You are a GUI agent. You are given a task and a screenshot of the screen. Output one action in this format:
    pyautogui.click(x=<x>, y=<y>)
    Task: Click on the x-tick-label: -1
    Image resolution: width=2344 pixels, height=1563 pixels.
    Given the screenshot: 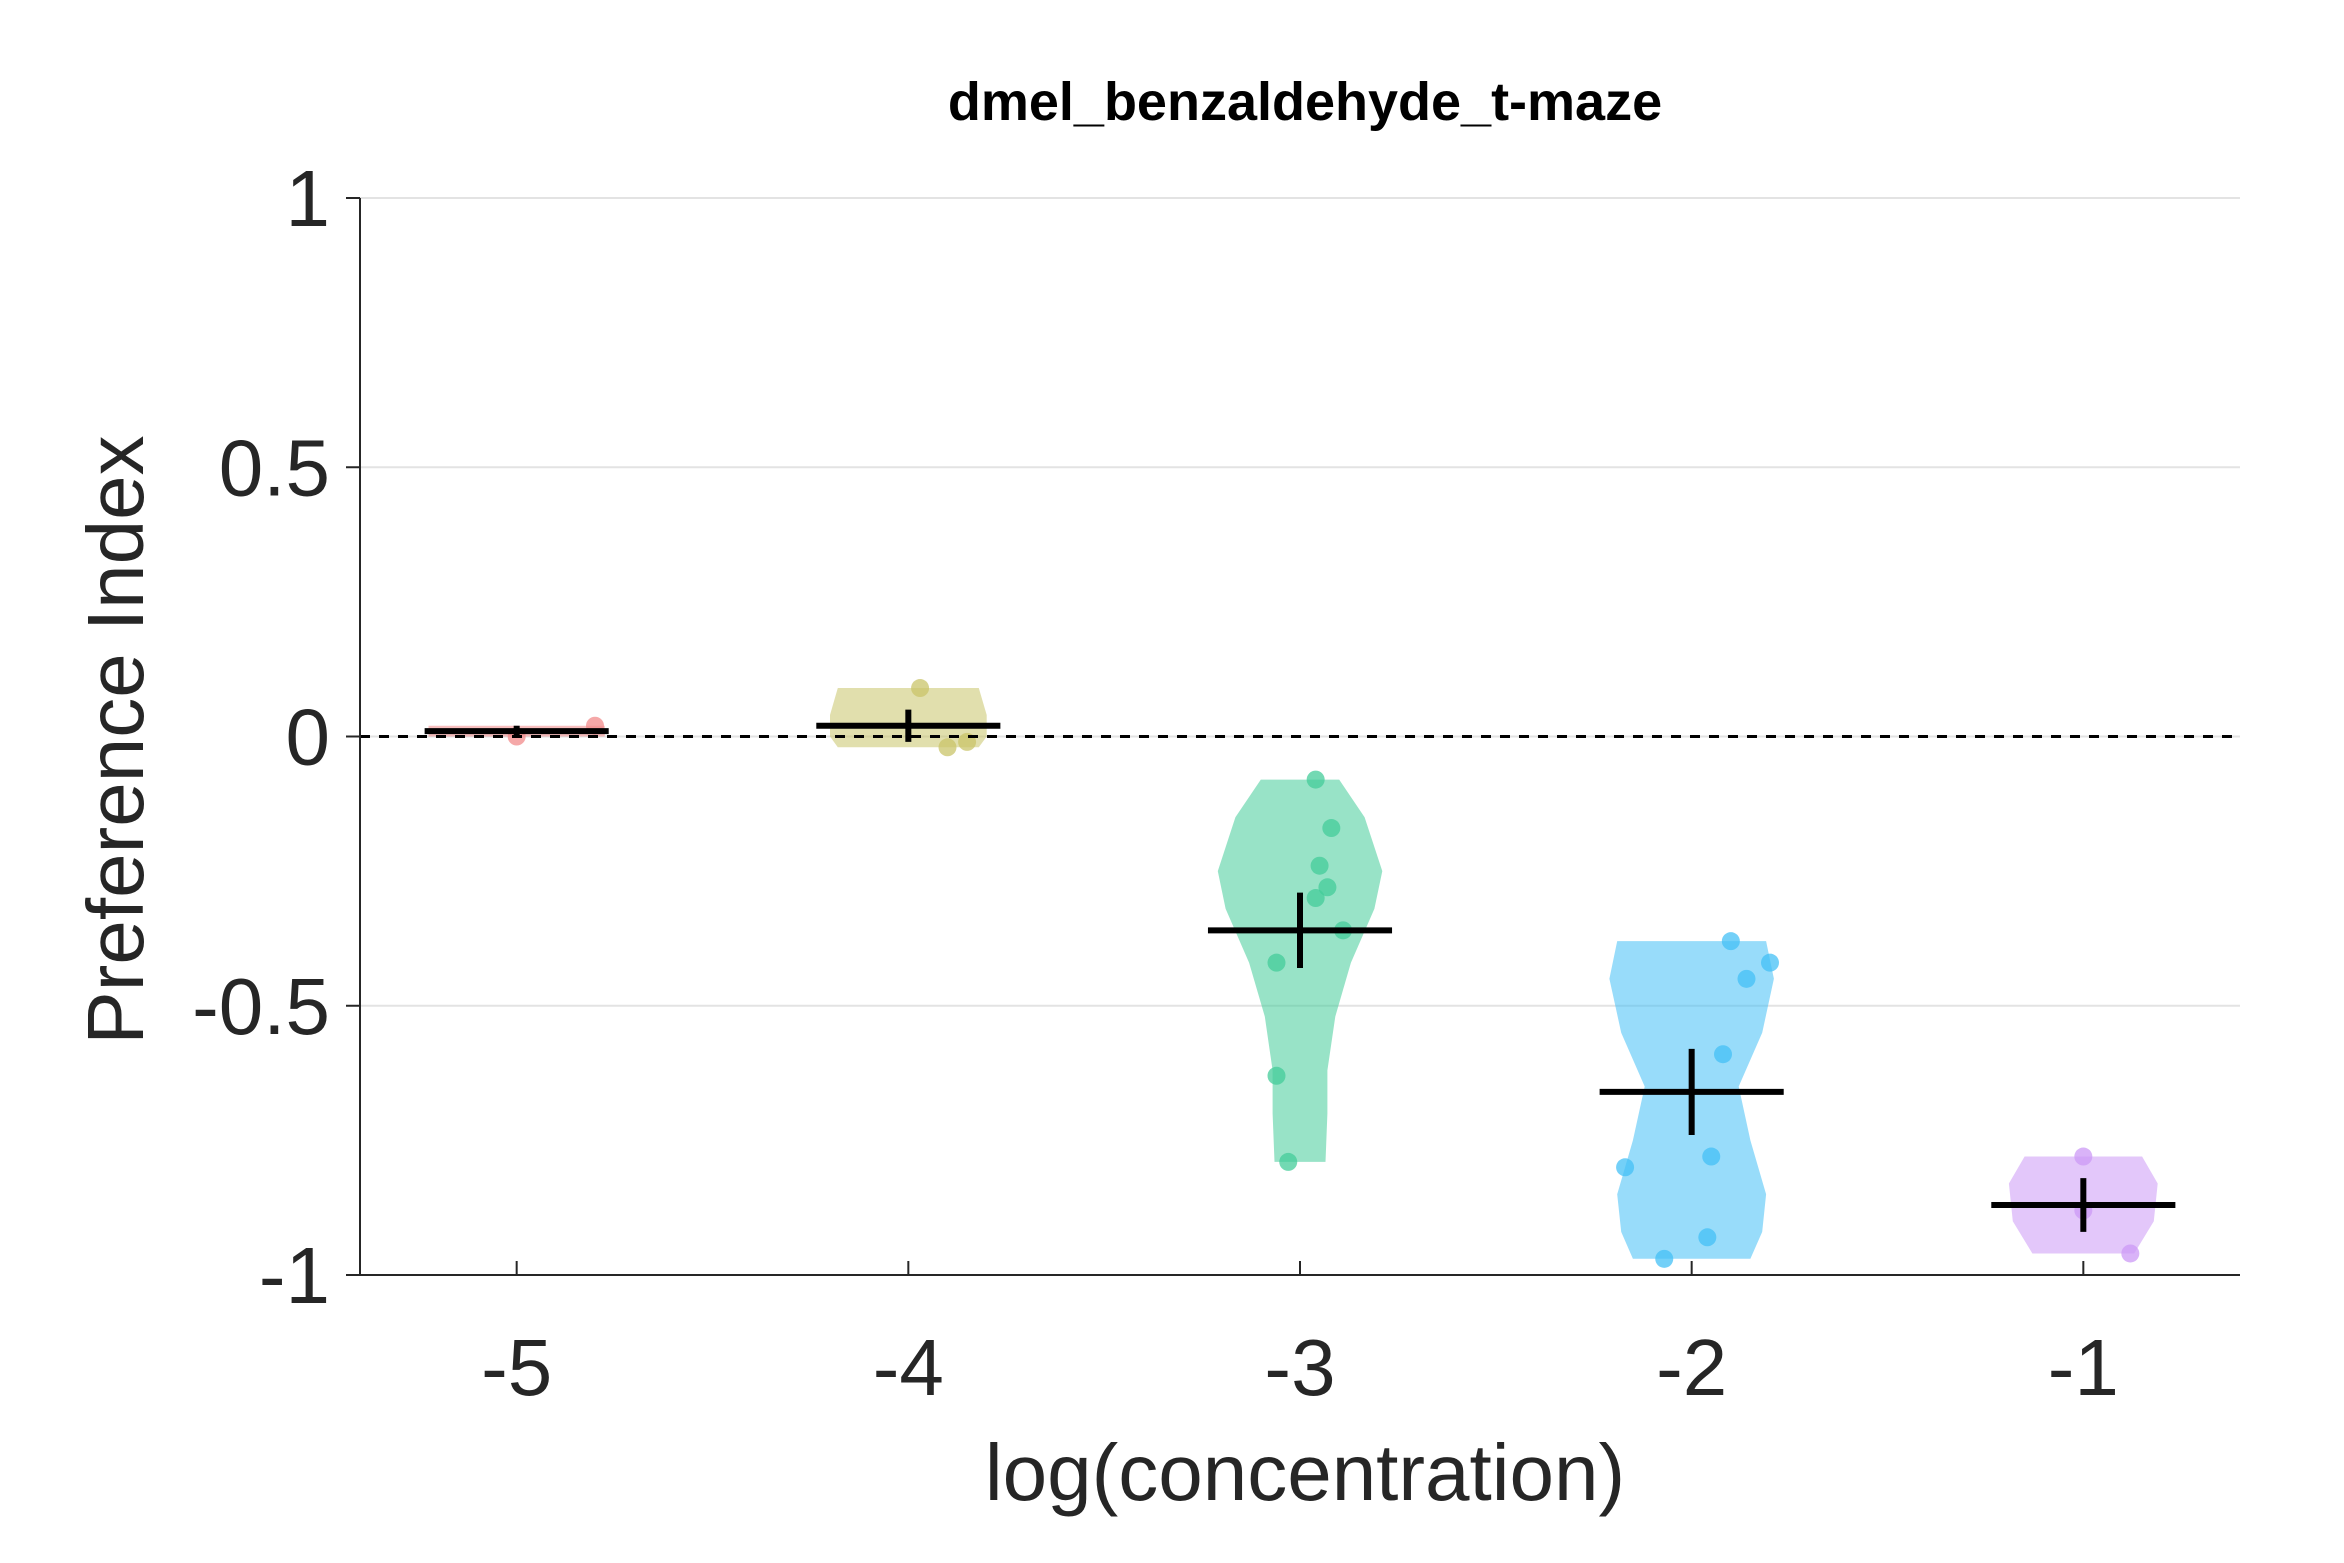 What is the action you would take?
    pyautogui.click(x=2083, y=1367)
    